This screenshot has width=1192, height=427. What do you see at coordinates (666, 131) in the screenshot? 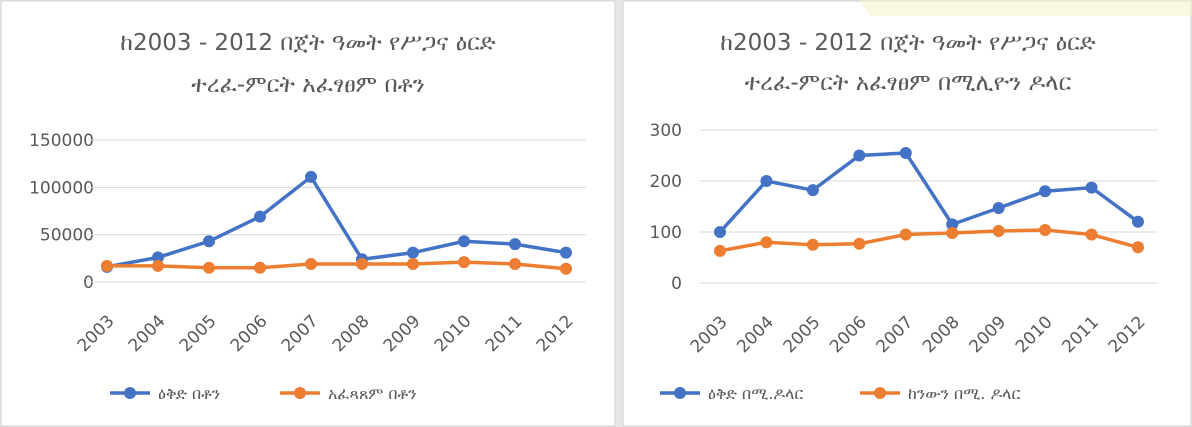
I see `y-tick-label: 300` at bounding box center [666, 131].